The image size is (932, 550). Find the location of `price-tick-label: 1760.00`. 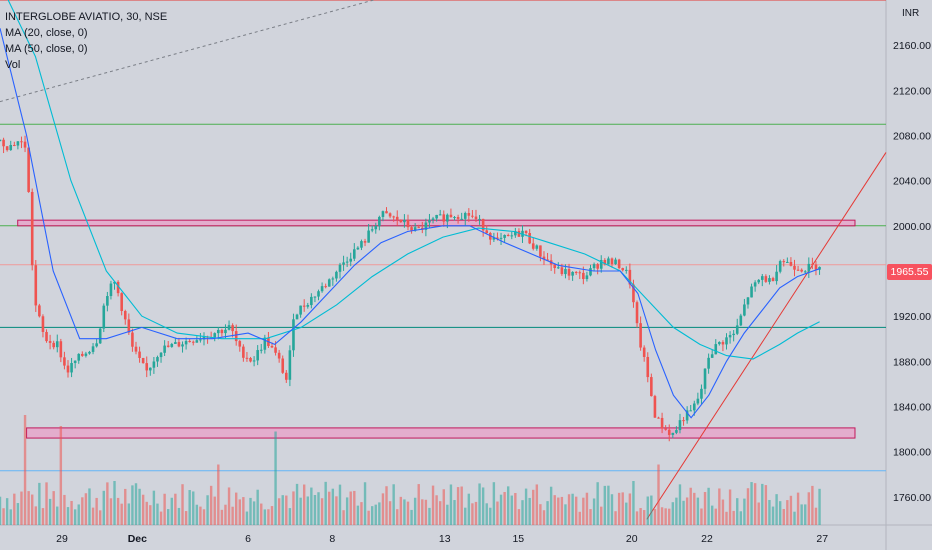

price-tick-label: 1760.00 is located at coordinates (912, 498).